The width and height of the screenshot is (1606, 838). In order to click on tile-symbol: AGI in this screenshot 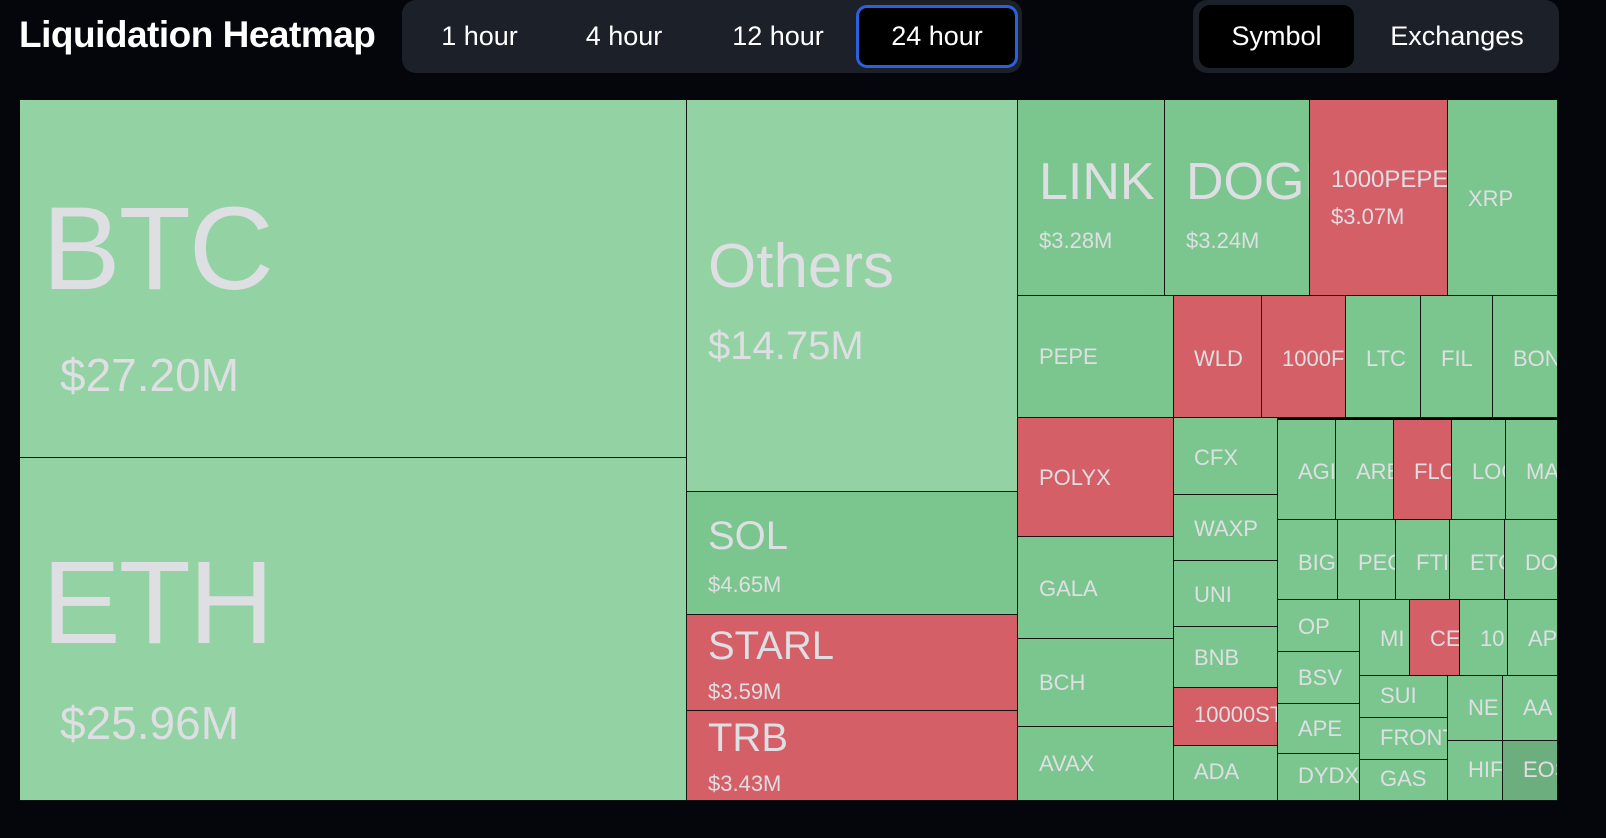, I will do `click(1317, 471)`.